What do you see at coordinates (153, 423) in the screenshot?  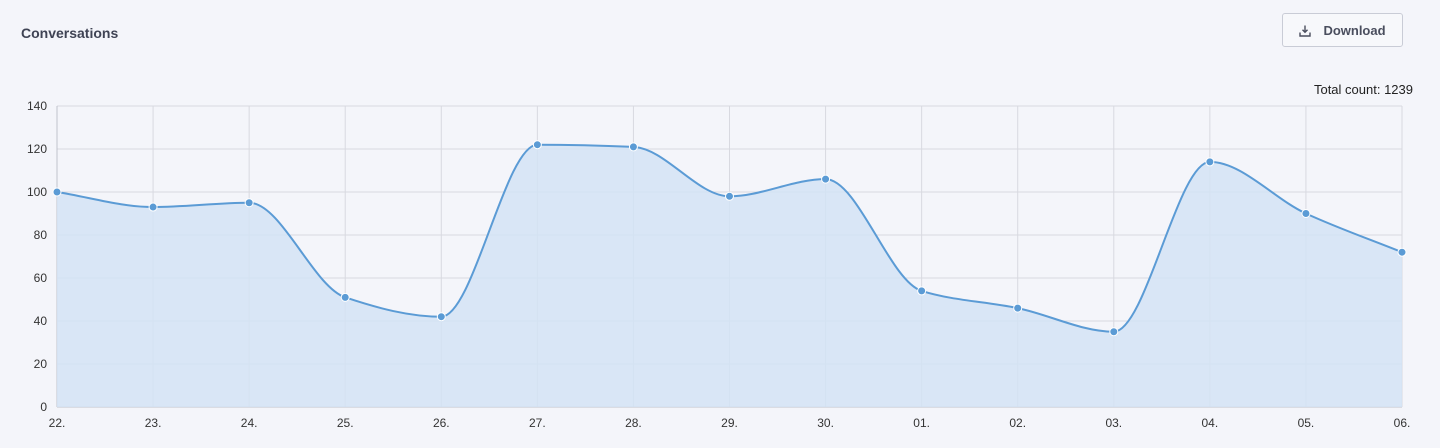 I see `x-tick-label: 23.` at bounding box center [153, 423].